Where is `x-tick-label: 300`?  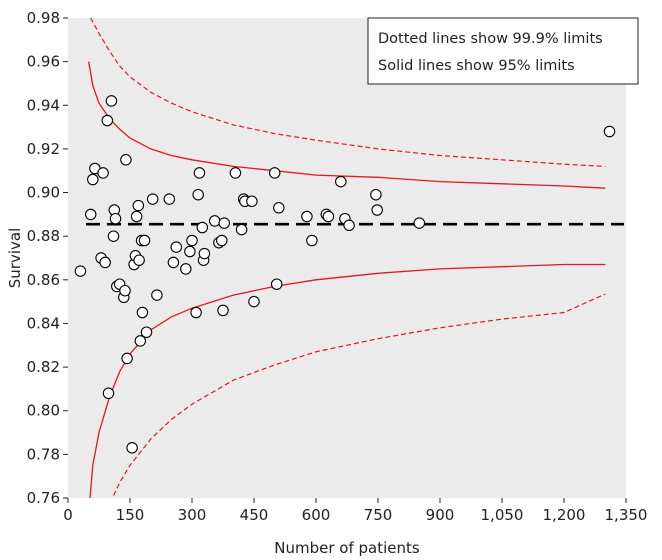 x-tick-label: 300 is located at coordinates (192, 515).